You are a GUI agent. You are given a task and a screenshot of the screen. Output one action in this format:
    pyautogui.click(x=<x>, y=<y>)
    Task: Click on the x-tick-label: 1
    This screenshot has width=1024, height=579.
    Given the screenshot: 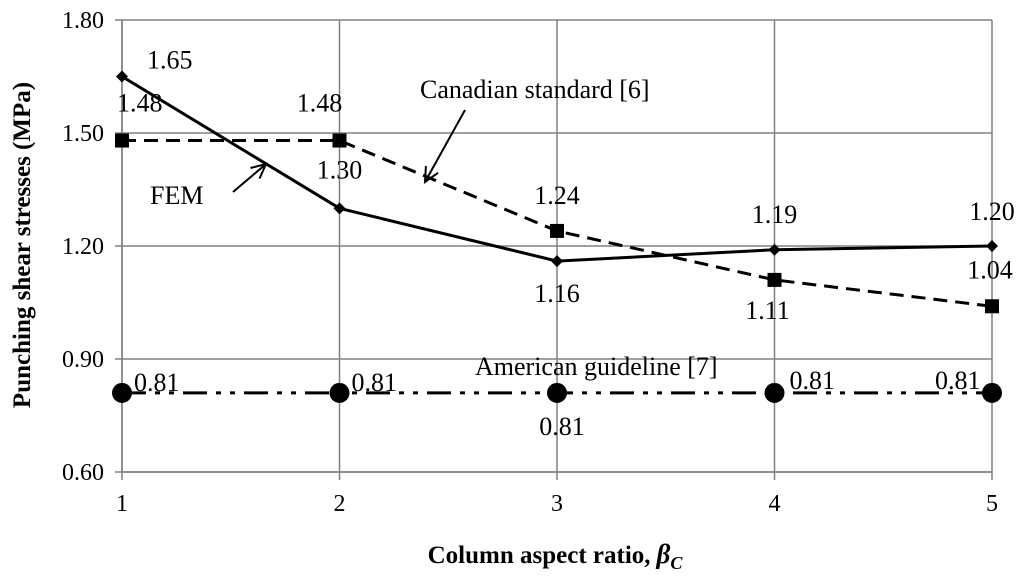 What is the action you would take?
    pyautogui.click(x=122, y=504)
    